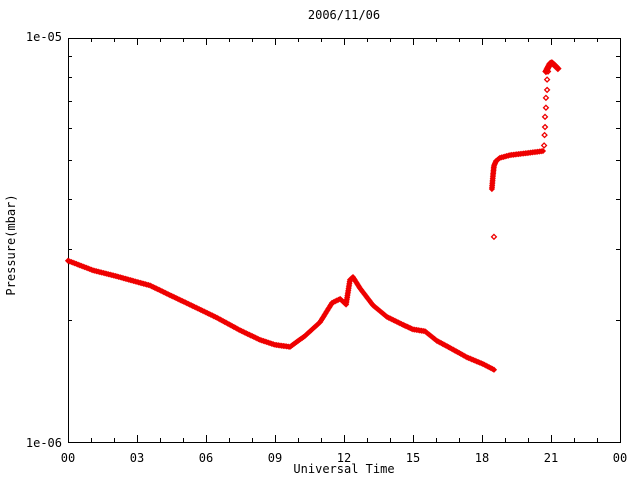 The image size is (640, 480). I want to click on x-tick-label: 03, so click(137, 458).